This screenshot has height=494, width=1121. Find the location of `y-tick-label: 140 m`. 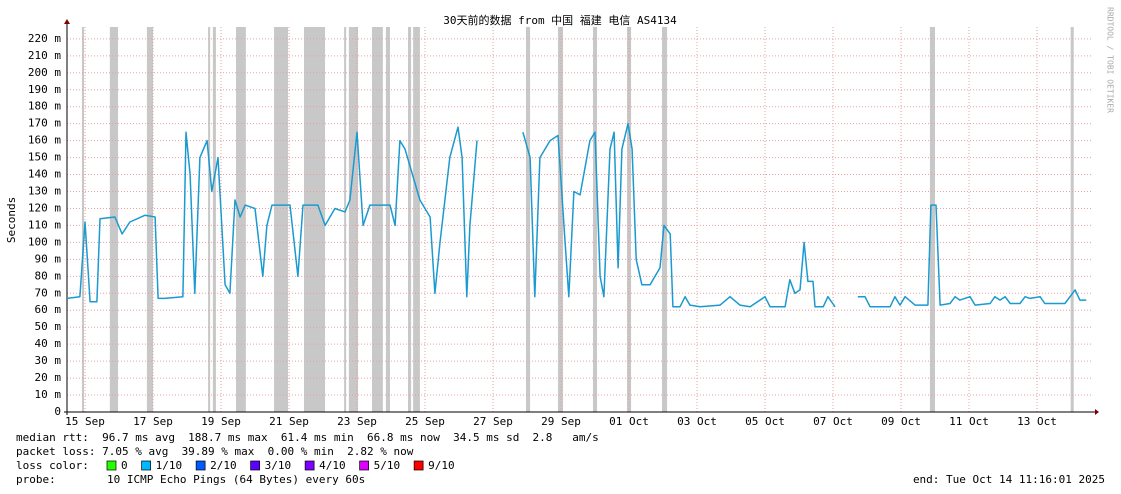

y-tick-label: 140 m is located at coordinates (44, 174).